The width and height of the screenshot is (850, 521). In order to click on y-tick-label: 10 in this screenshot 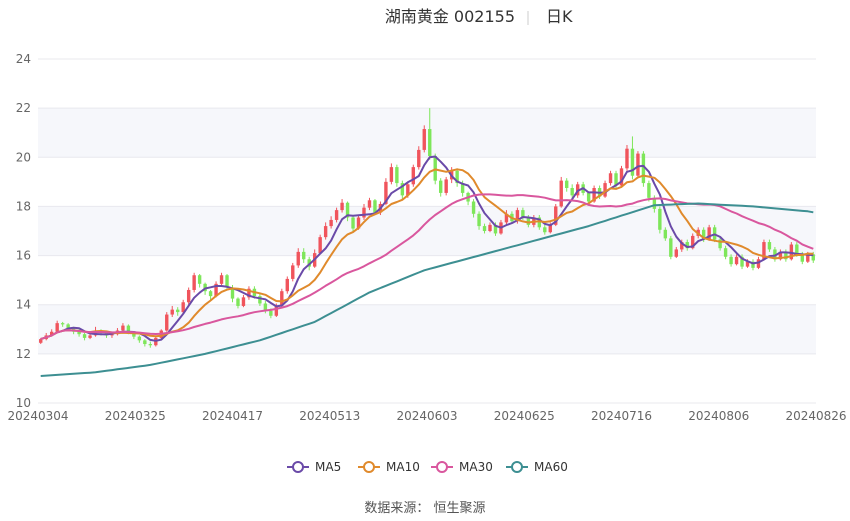, I will do `click(23, 403)`.